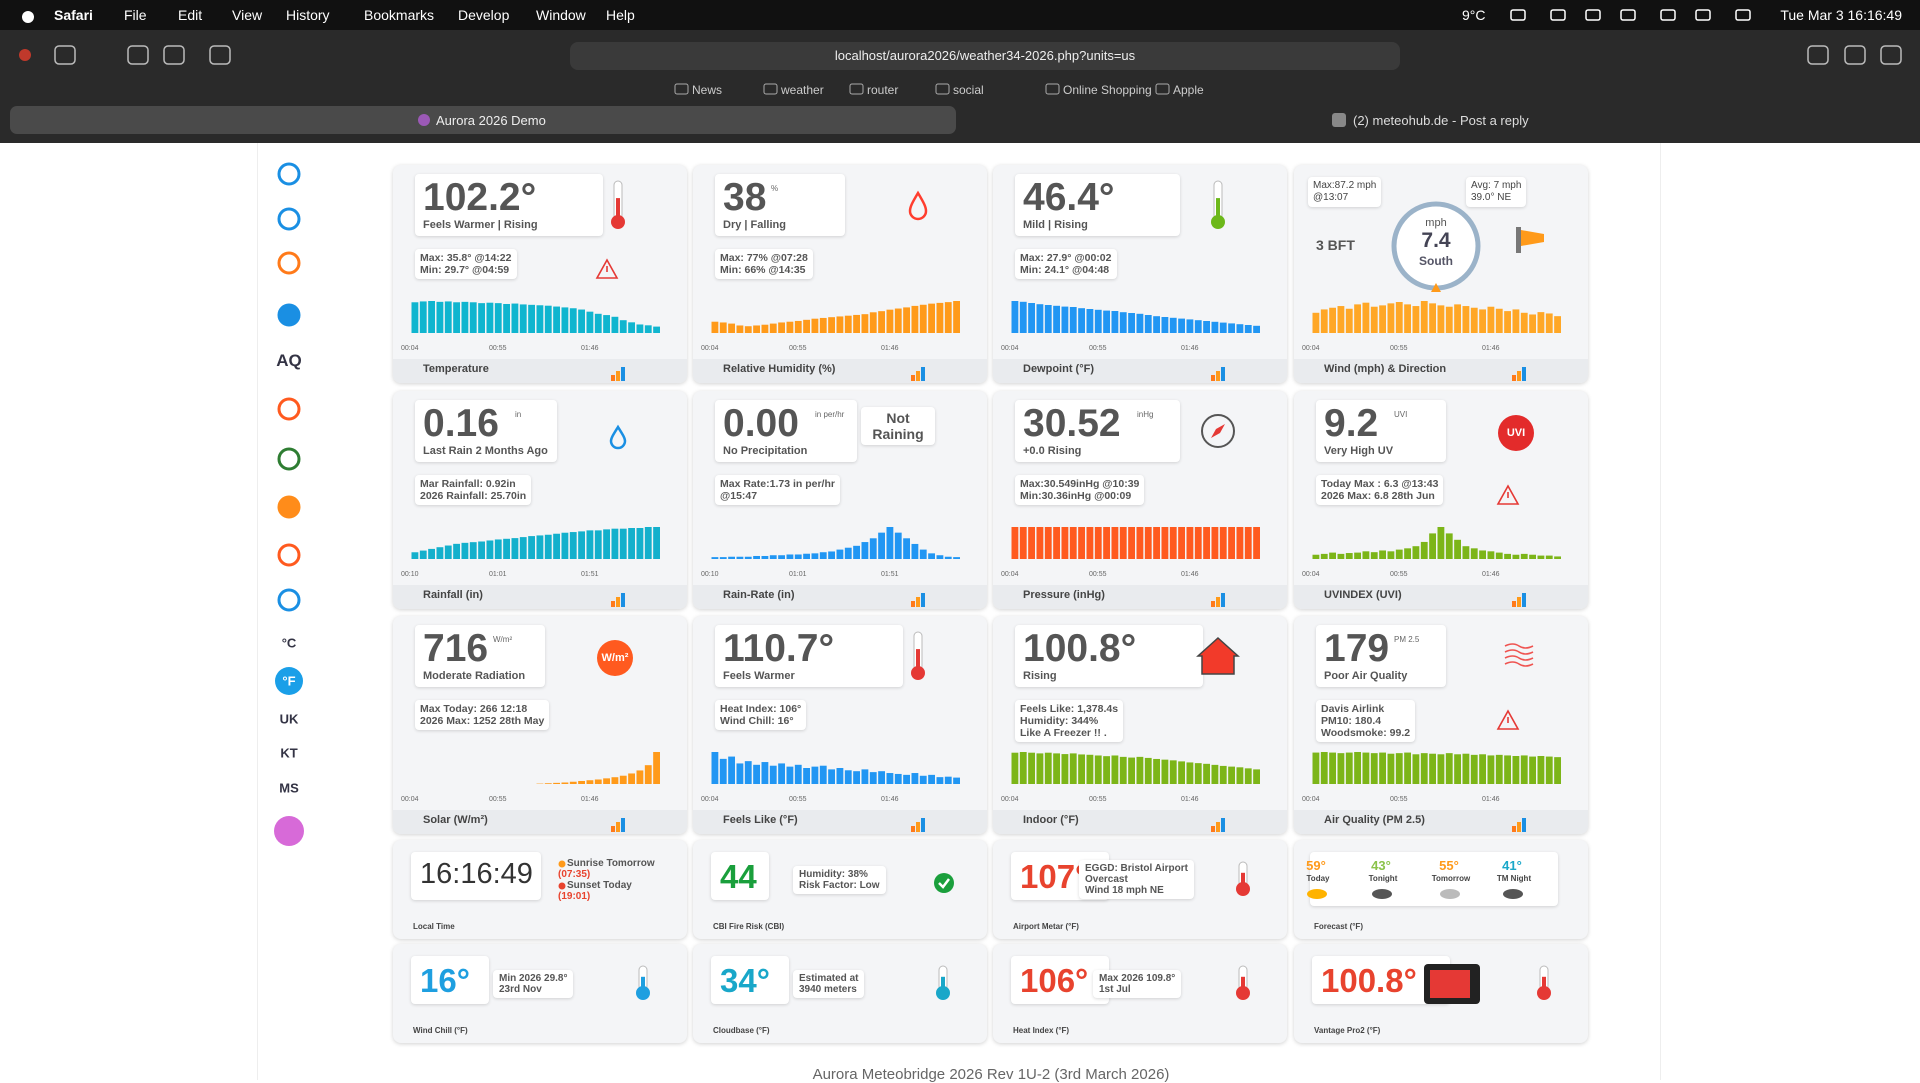 This screenshot has height=1083, width=1920. Describe the element at coordinates (748, 926) in the screenshot. I see `card-title: CBI Fire Risk (CBI)` at that location.